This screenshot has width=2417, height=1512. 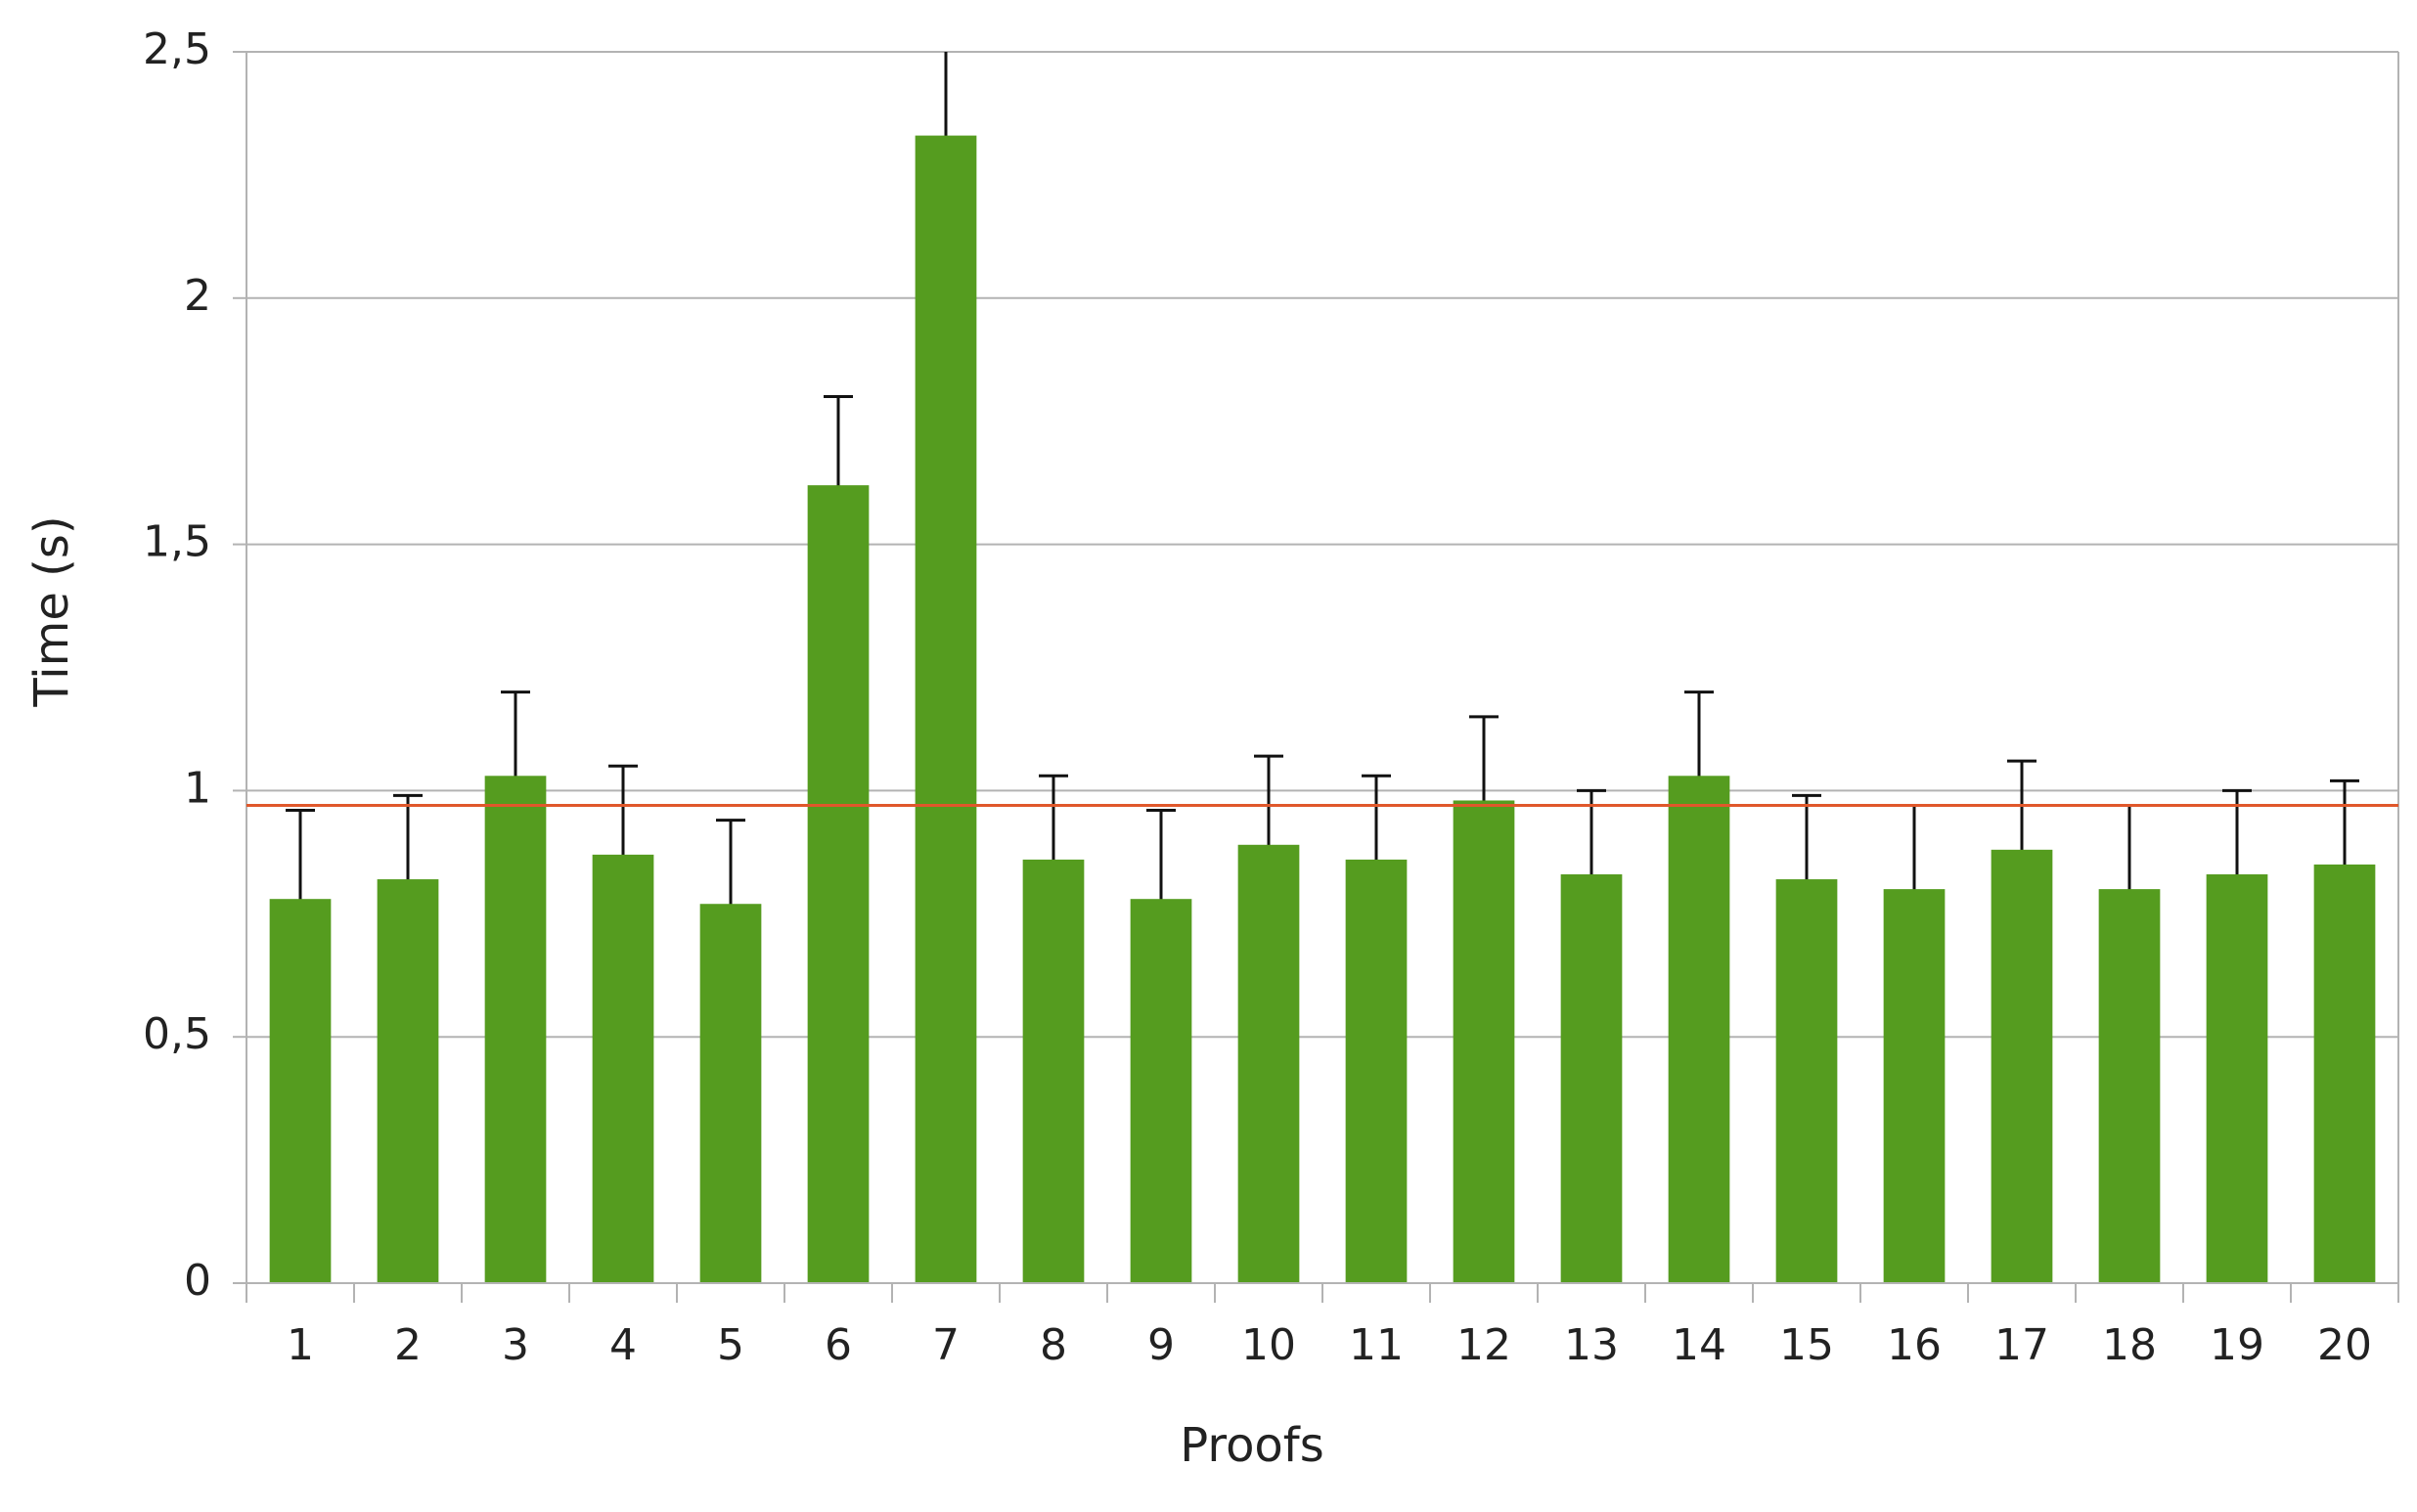 What do you see at coordinates (300, 1345) in the screenshot?
I see `x-tick-label: 1` at bounding box center [300, 1345].